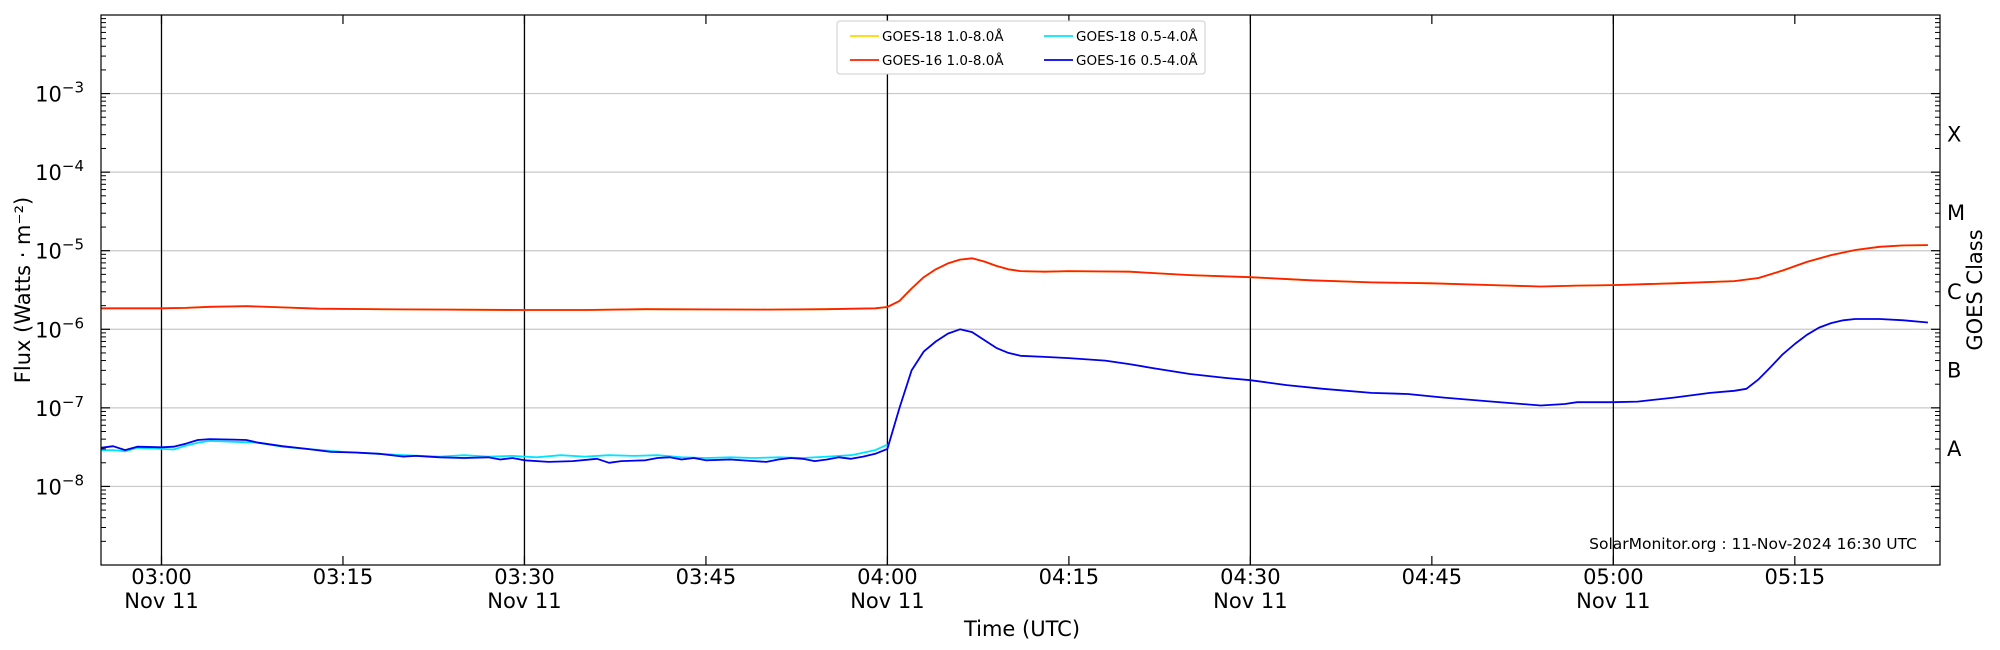 This screenshot has width=2000, height=650. Describe the element at coordinates (161, 577) in the screenshot. I see `x-tick-label: 03:00` at that location.